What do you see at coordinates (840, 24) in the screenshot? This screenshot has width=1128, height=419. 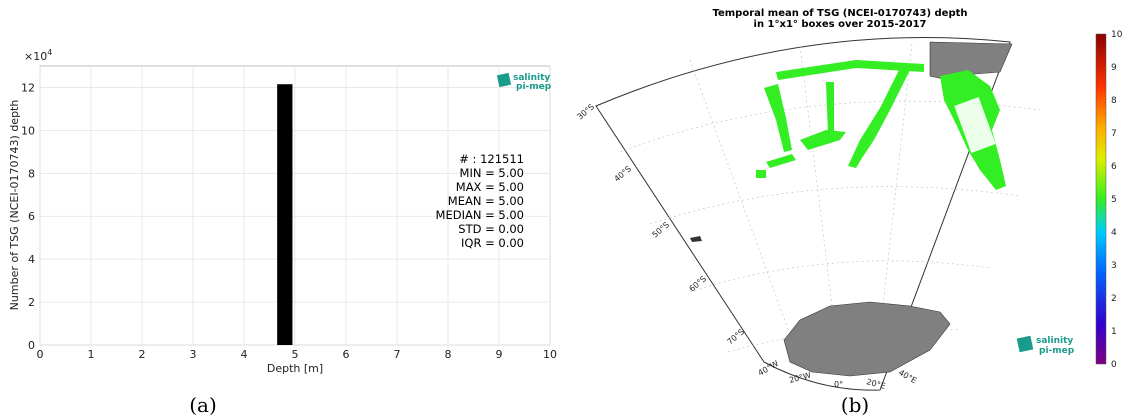 I see `map-title-line-2: in 1°x1° boxes over 2015-2017` at bounding box center [840, 24].